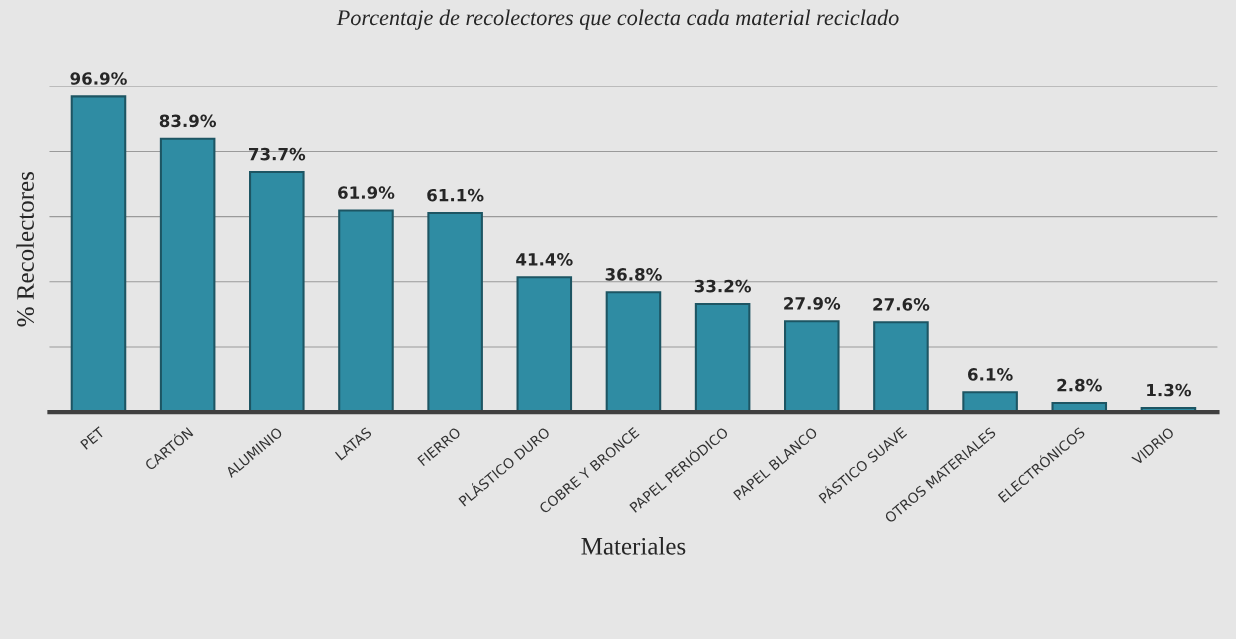 The image size is (1236, 639). Describe the element at coordinates (544, 259) in the screenshot. I see `data-label: 41.4%` at that location.